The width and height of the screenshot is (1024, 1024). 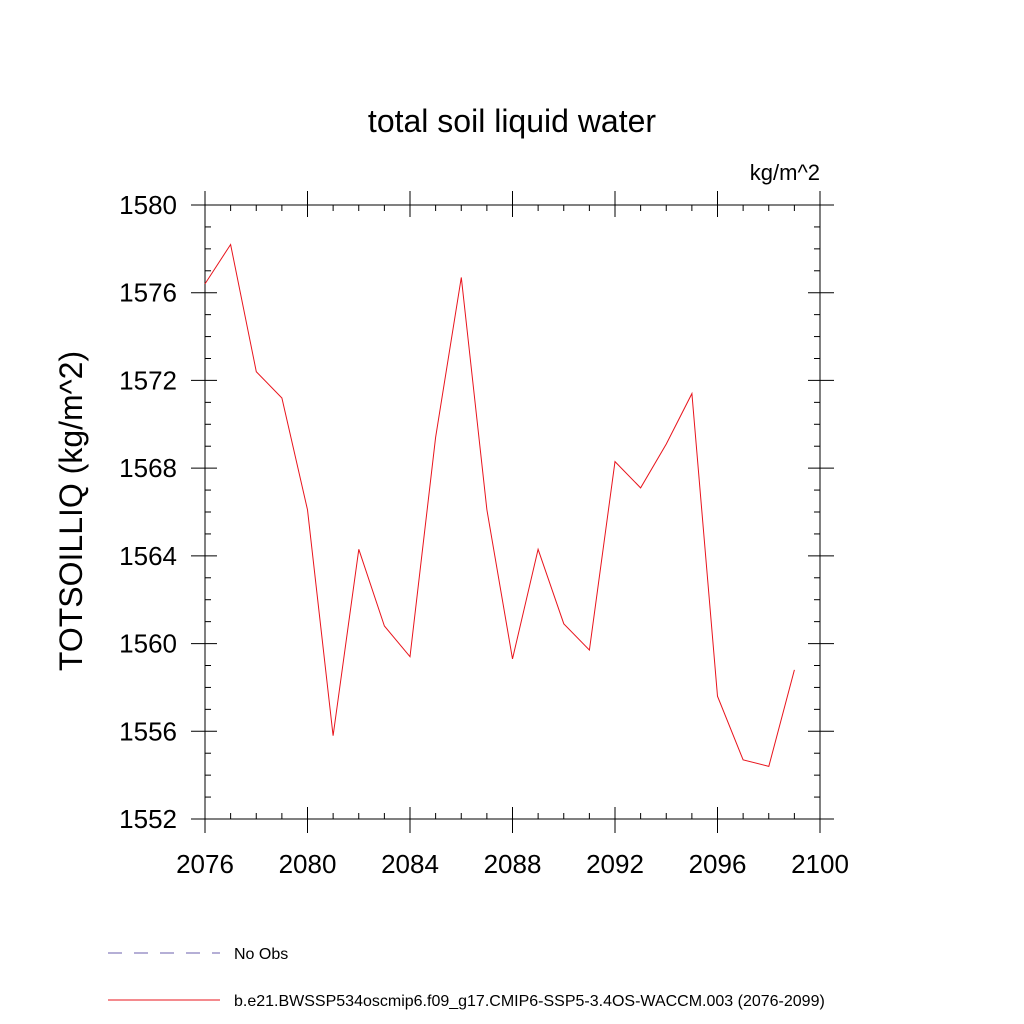 What do you see at coordinates (718, 864) in the screenshot?
I see `x-tick-label: 2096` at bounding box center [718, 864].